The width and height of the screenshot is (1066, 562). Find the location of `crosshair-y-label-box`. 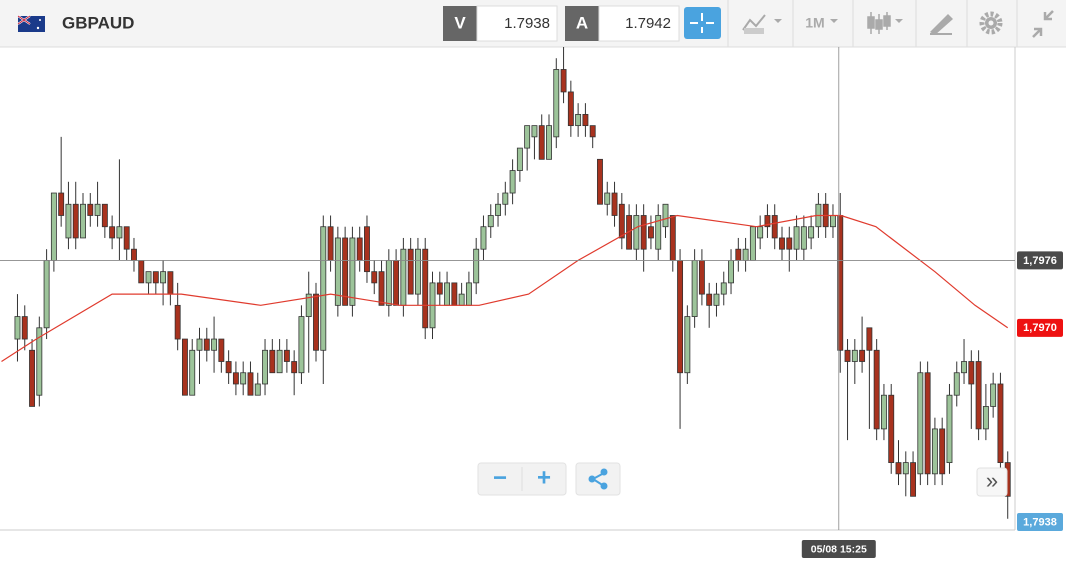

crosshair-y-label-box is located at coordinates (1040, 260).